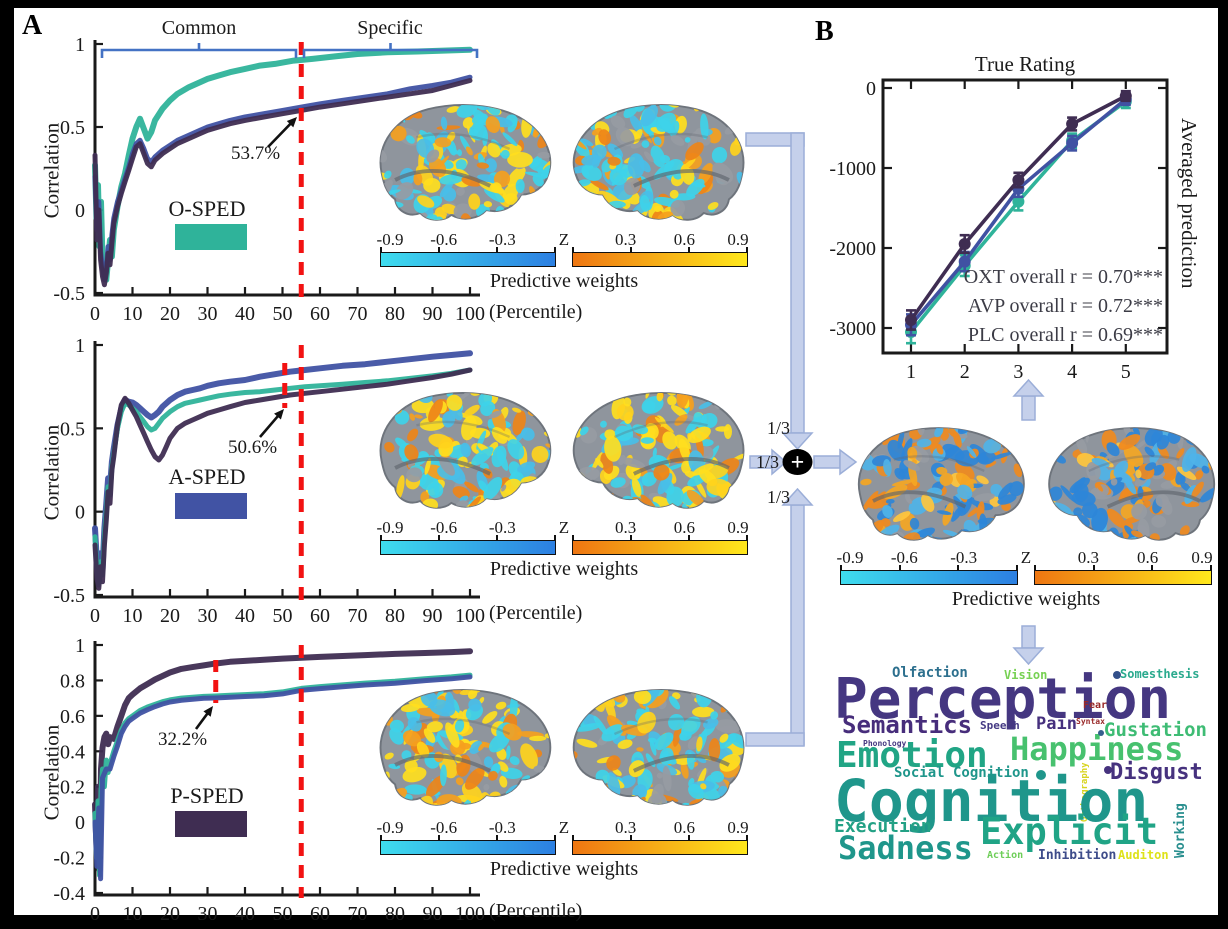 This screenshot has height=929, width=1228. Describe the element at coordinates (1005, 855) in the screenshot. I see `wordcloud-word: Action` at that location.